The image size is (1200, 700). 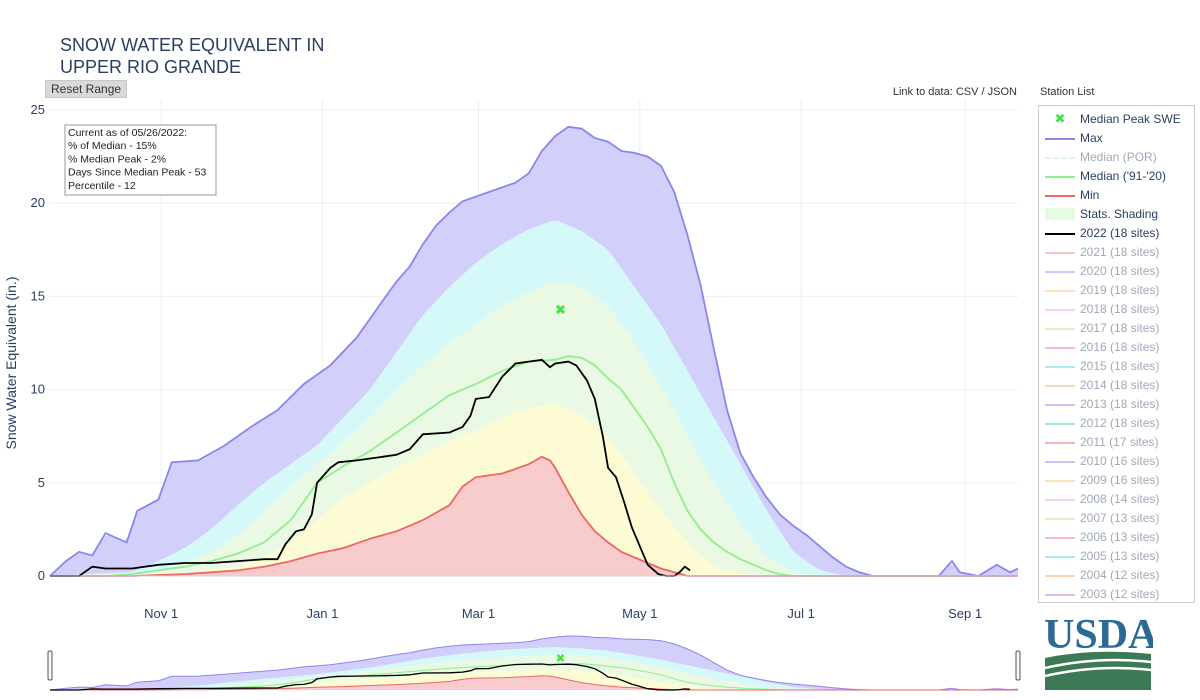 What do you see at coordinates (1120, 594) in the screenshot?
I see `legend-label: 2003 (12 sites)` at bounding box center [1120, 594].